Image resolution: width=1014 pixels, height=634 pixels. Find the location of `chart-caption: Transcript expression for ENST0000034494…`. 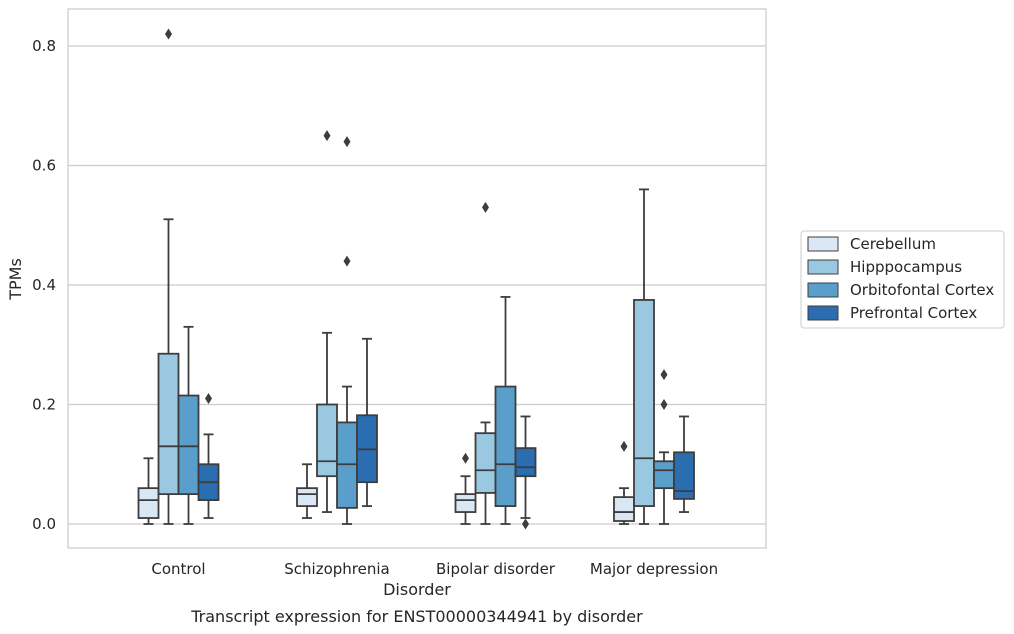

chart-caption: Transcript expression for ENST0000034494… is located at coordinates (416, 616).